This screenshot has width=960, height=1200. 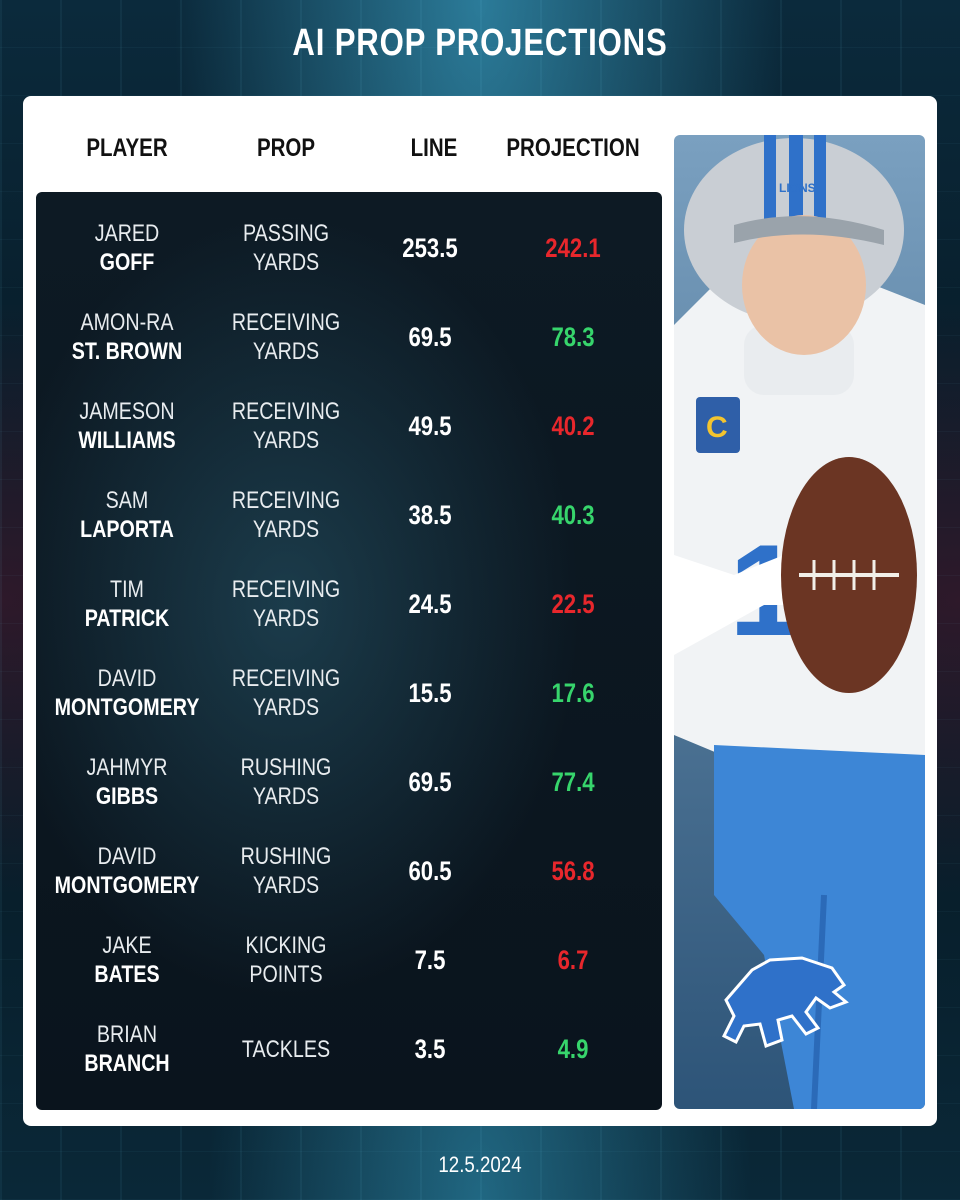 What do you see at coordinates (131, 515) in the screenshot?
I see `player-name: SAM LAPORTA` at bounding box center [131, 515].